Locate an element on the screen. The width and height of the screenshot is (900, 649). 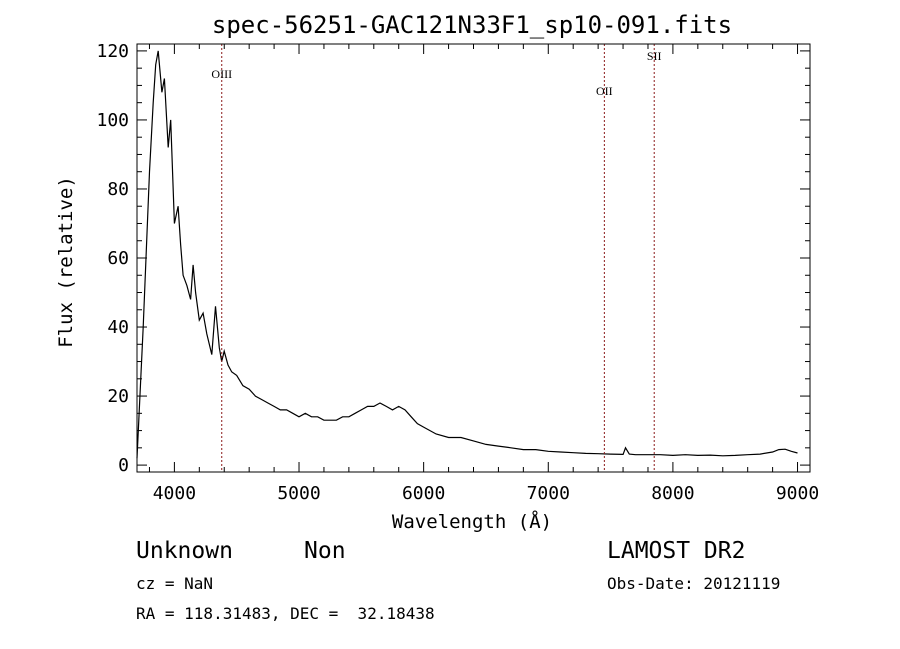
emission-line-label: OIII is located at coordinates (221, 74).